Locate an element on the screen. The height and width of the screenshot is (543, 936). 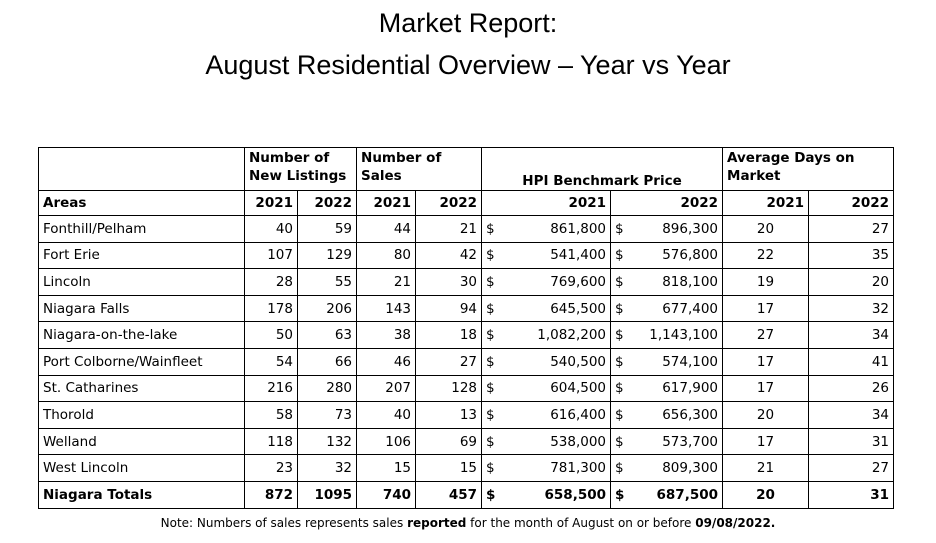
hpi-price-2022: $573,700 is located at coordinates (667, 441).